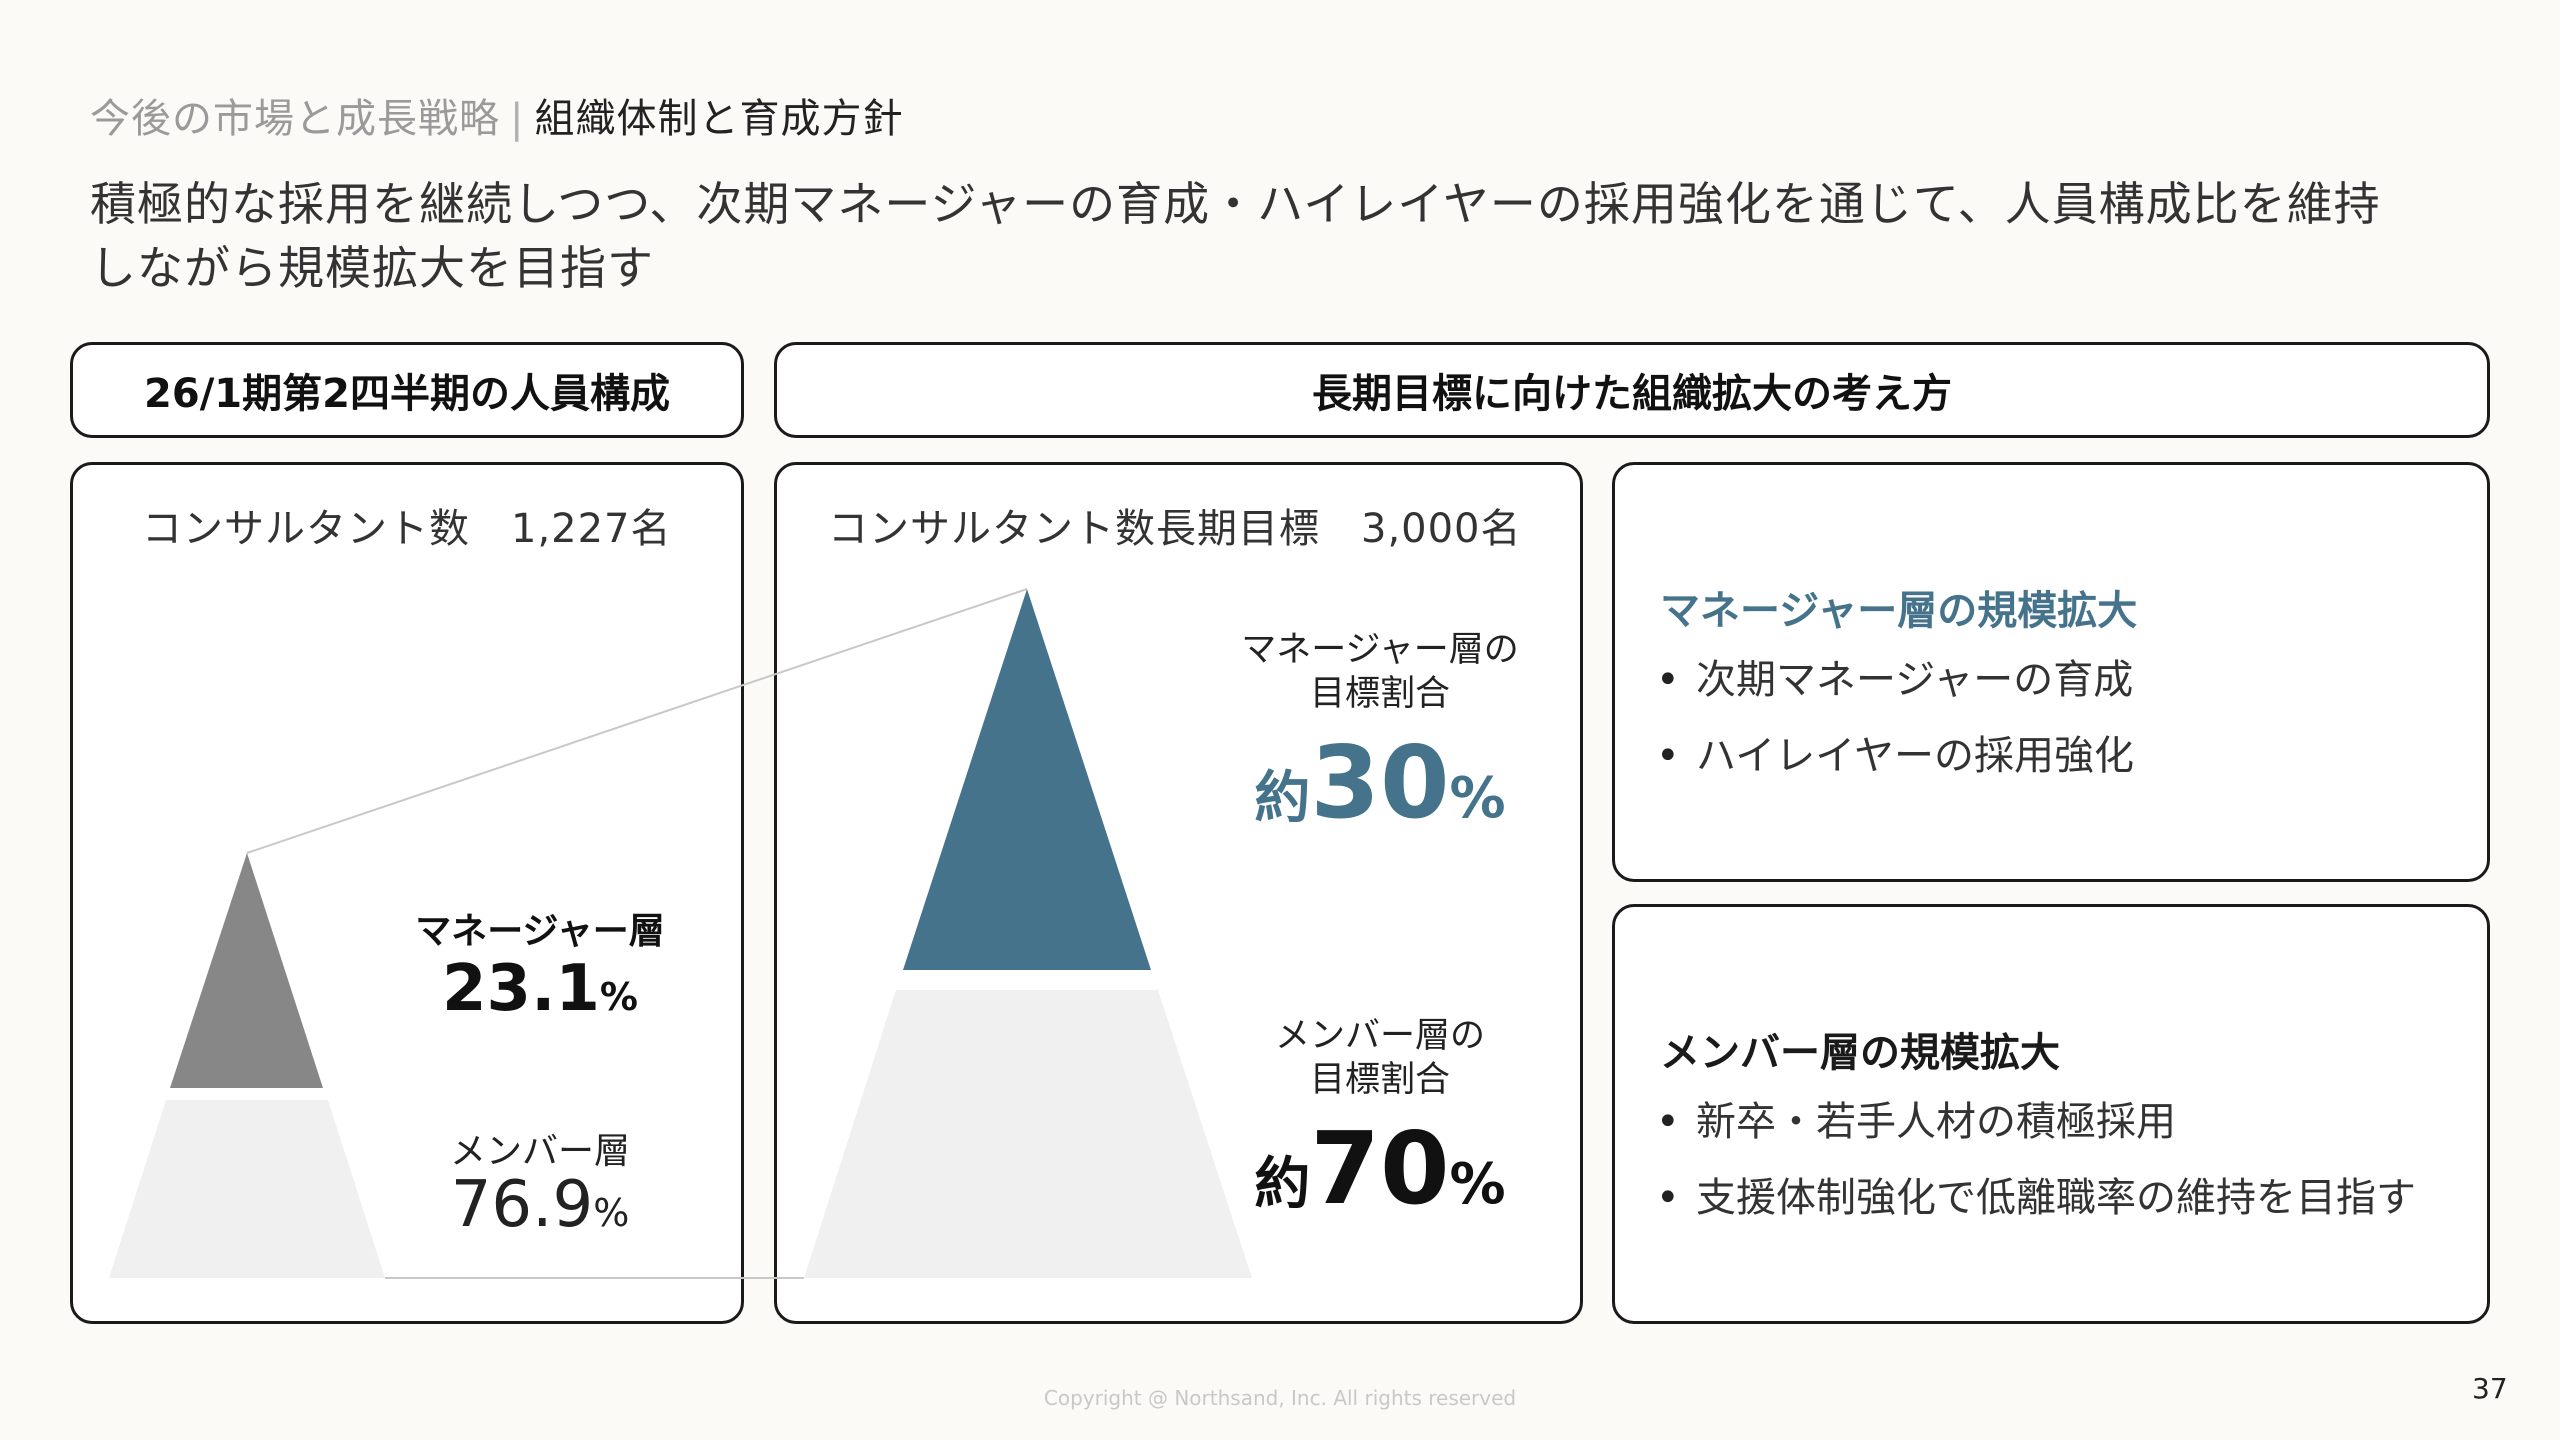 This screenshot has height=1440, width=2560. Describe the element at coordinates (2036, 1122) in the screenshot. I see `list-item: 新卒・若手人材の積極採用` at that location.